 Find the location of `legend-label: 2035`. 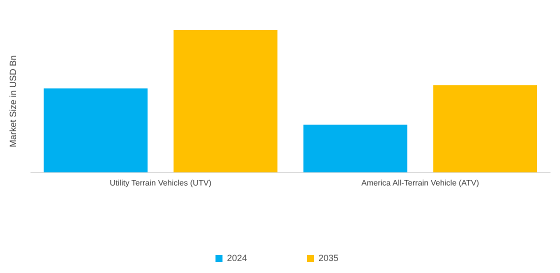

legend-label: 2035 is located at coordinates (328, 257).